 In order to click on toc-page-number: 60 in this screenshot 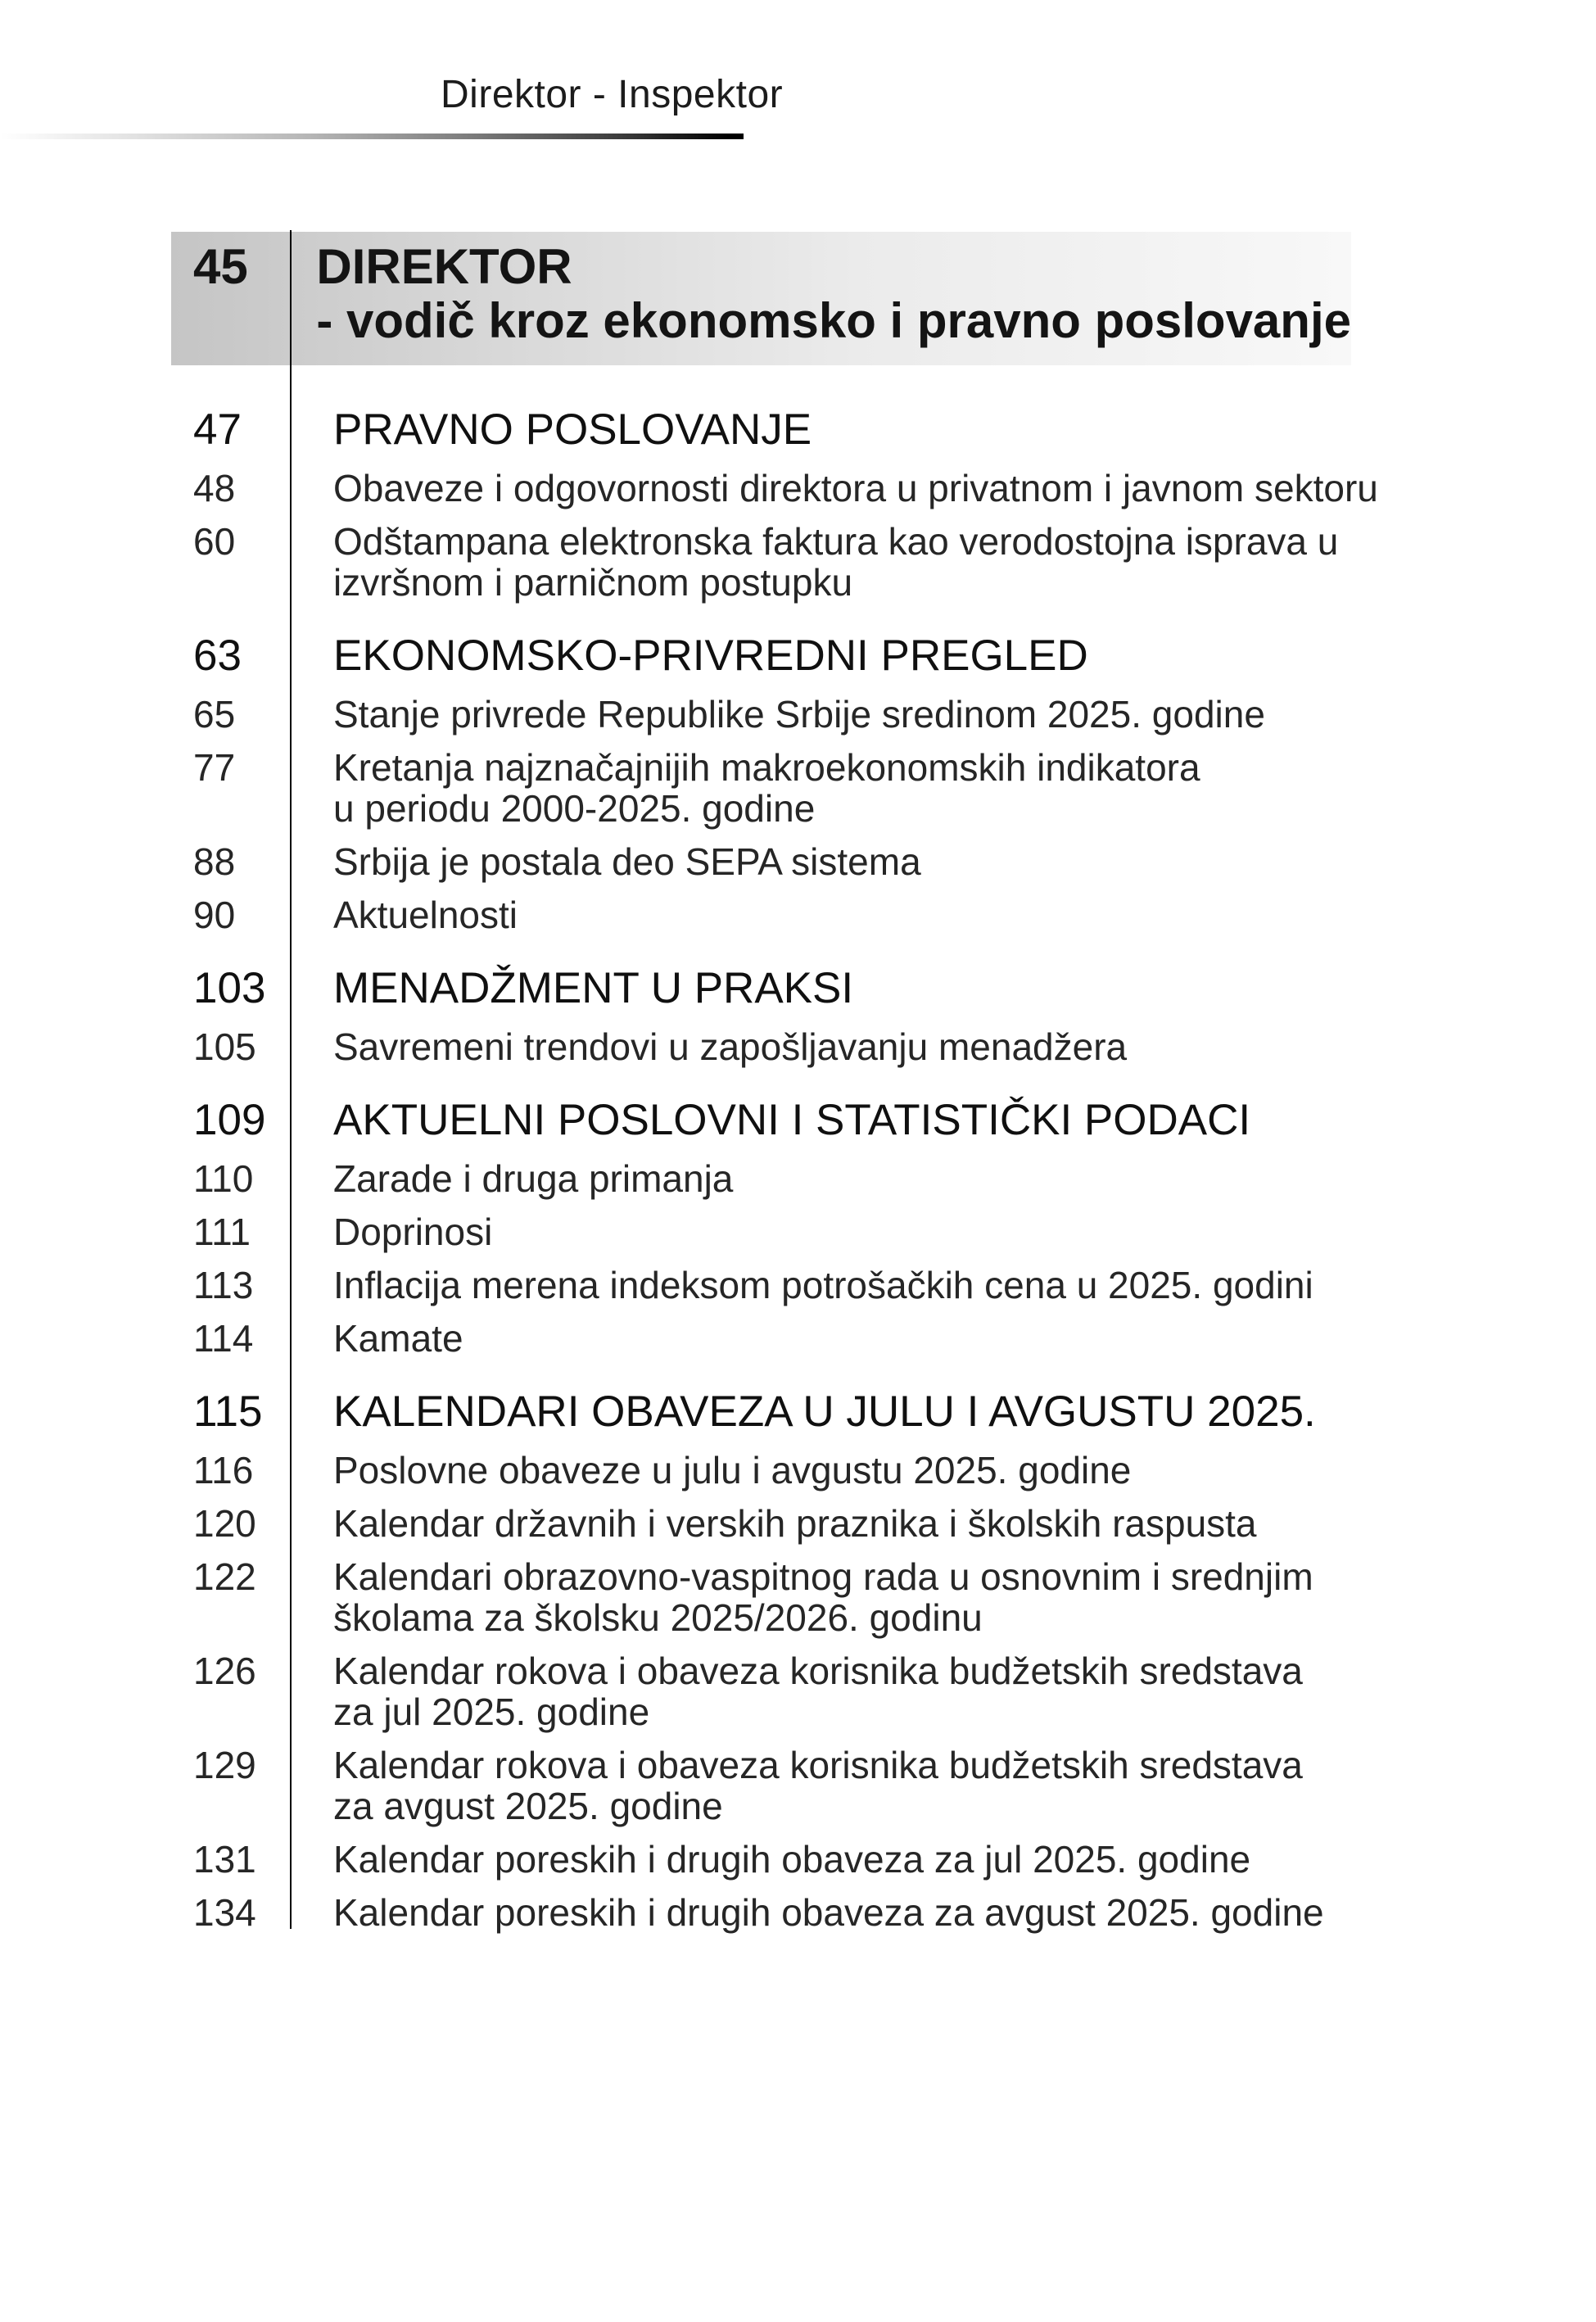, I will do `click(214, 541)`.